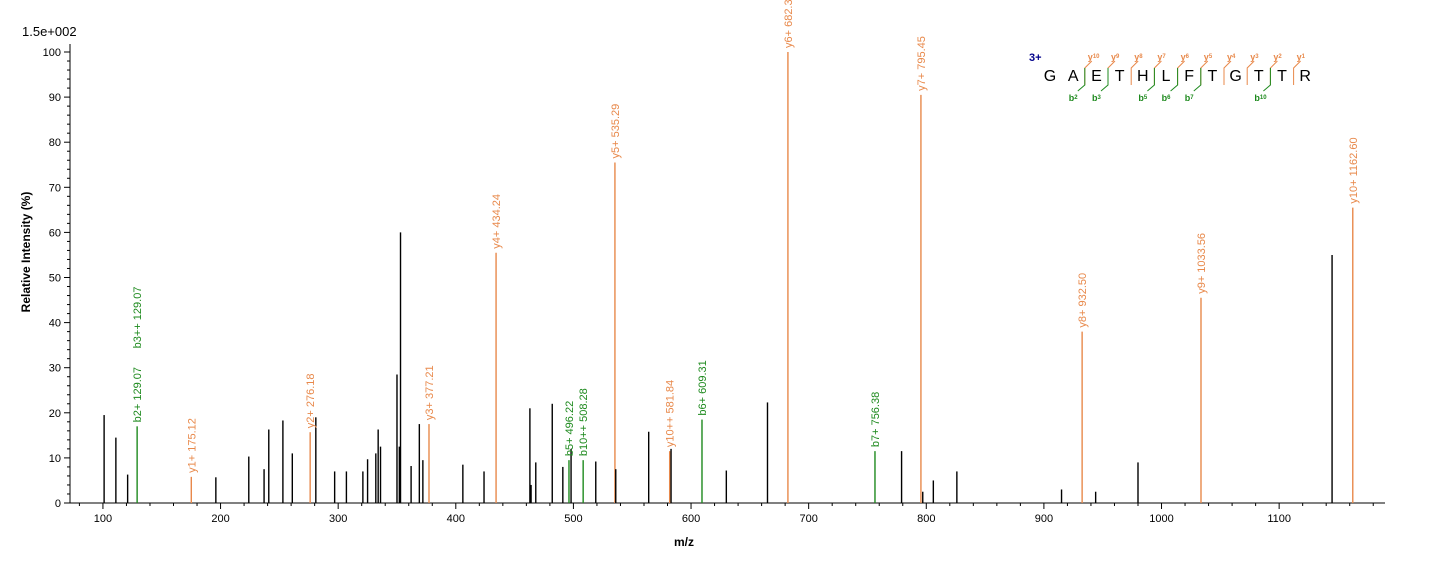 The height and width of the screenshot is (562, 1436). I want to click on y-tick-label: 0, so click(58, 504).